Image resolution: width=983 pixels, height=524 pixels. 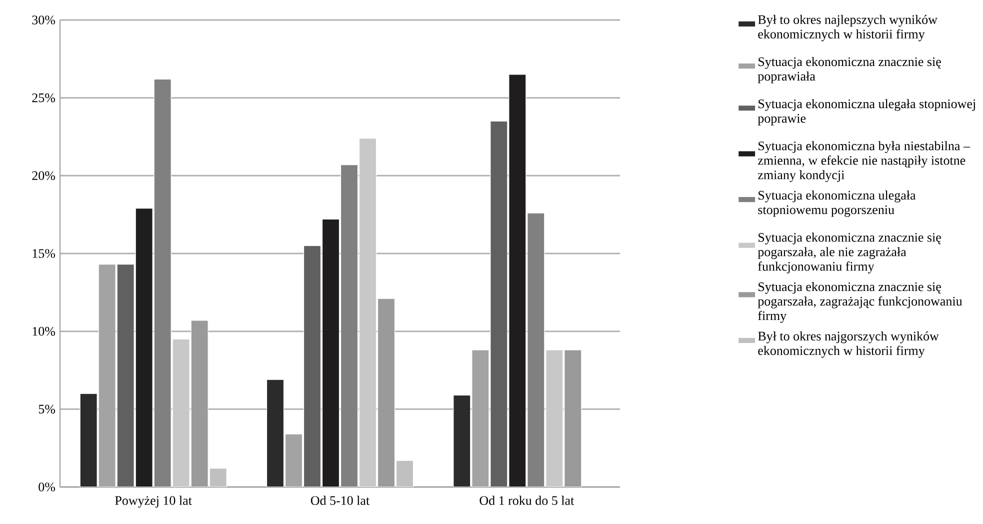 What do you see at coordinates (527, 500) in the screenshot?
I see `x-tick-label: Od 1 roku do 5 lat` at bounding box center [527, 500].